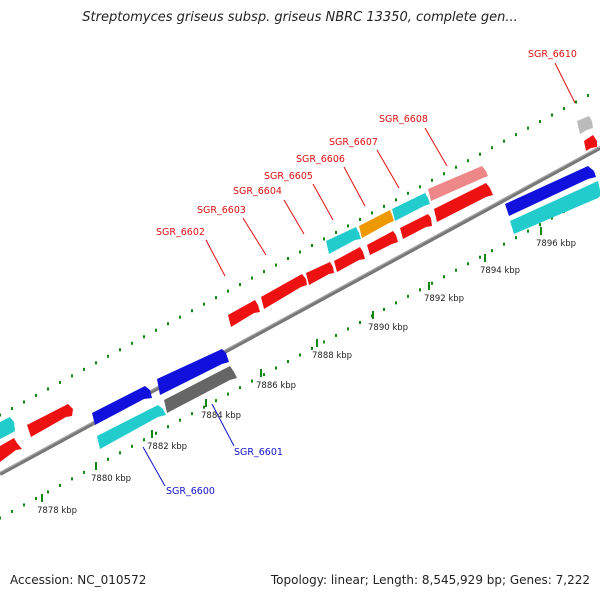  Describe the element at coordinates (57, 511) in the screenshot. I see `tick-label-7878: 7878 kbp` at that location.